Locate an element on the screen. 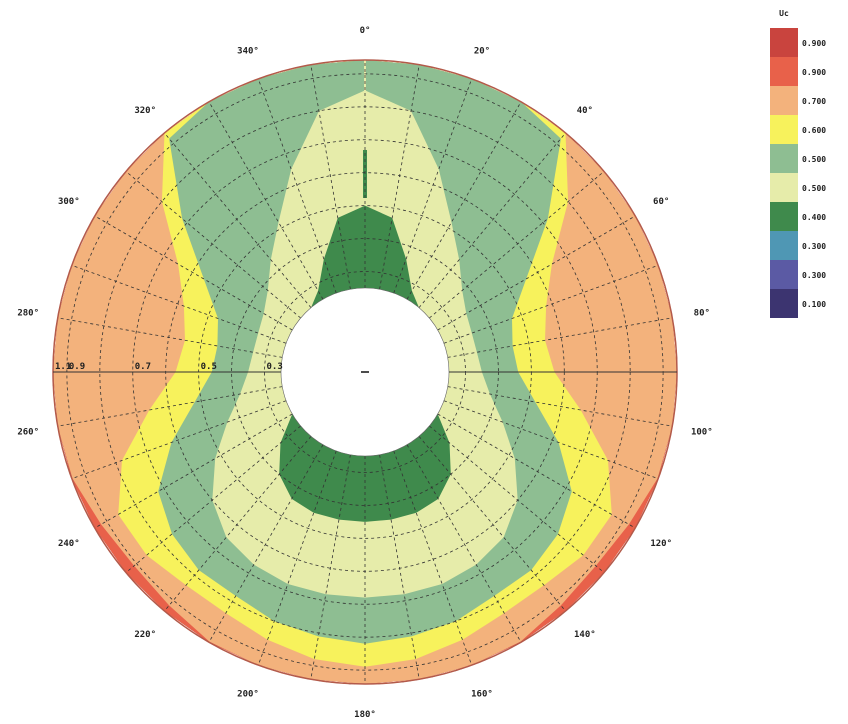  angle-tick-label: 140° is located at coordinates (585, 635).